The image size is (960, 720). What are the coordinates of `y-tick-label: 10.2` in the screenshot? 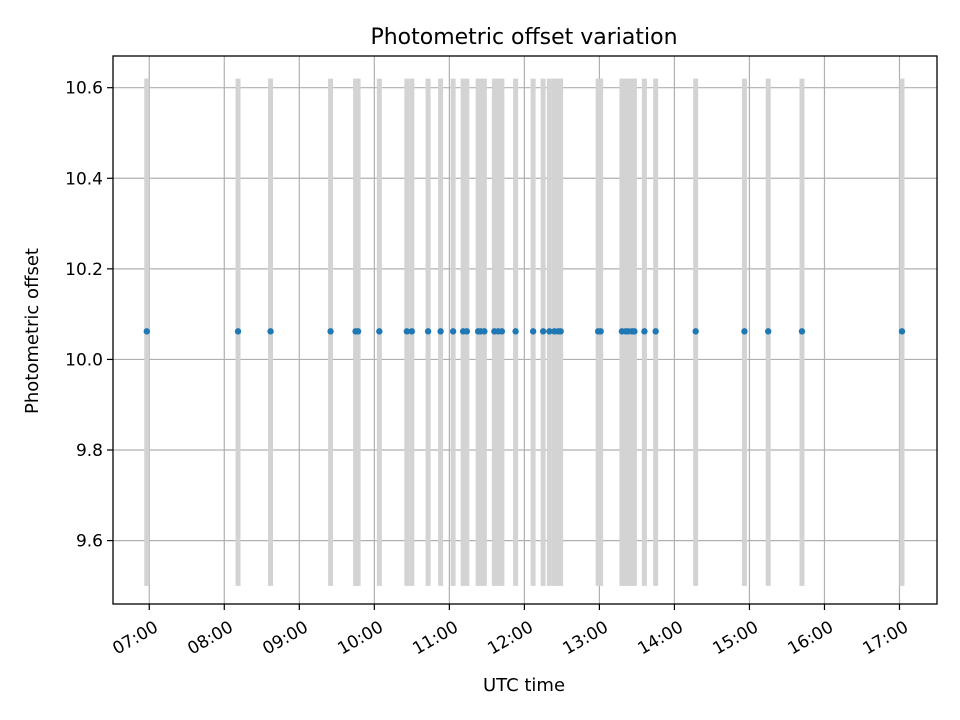 It's located at (84, 270).